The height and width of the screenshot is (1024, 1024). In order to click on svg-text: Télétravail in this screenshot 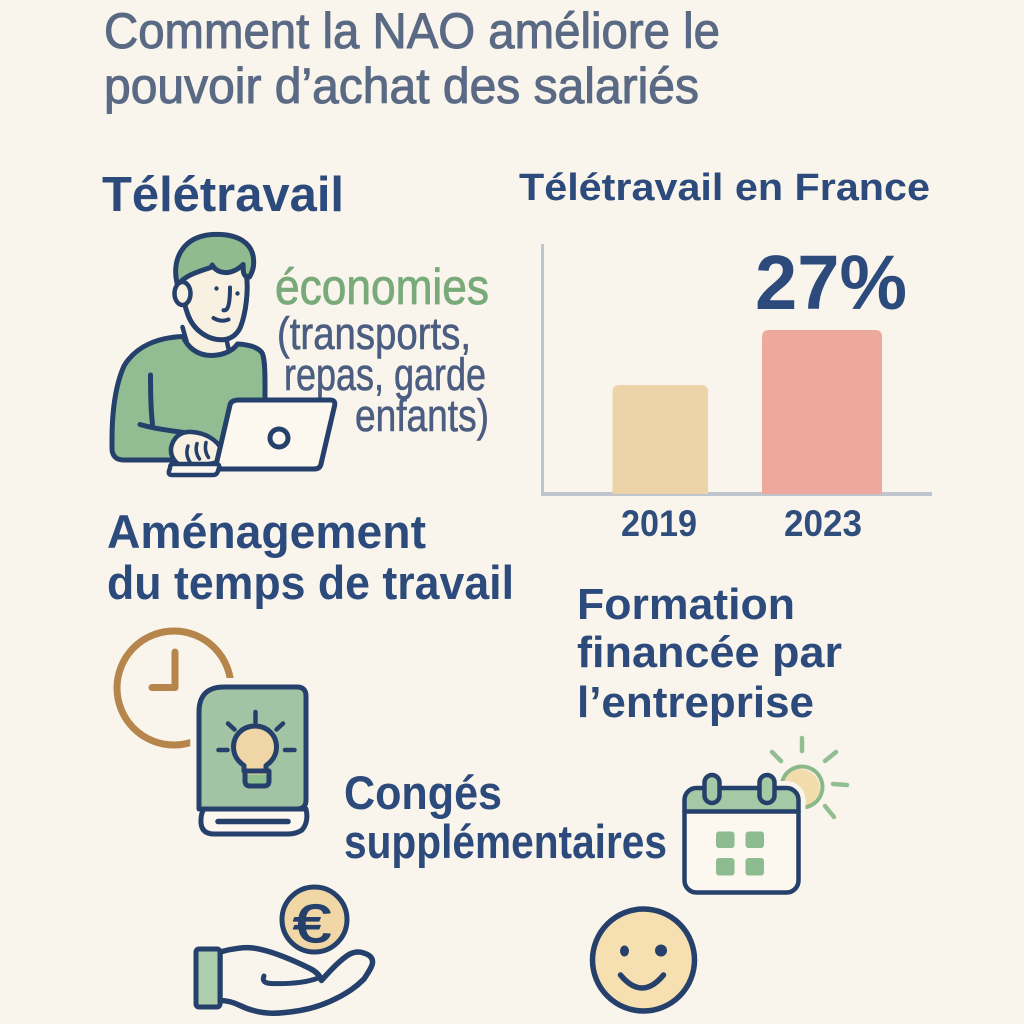, I will do `click(223, 195)`.